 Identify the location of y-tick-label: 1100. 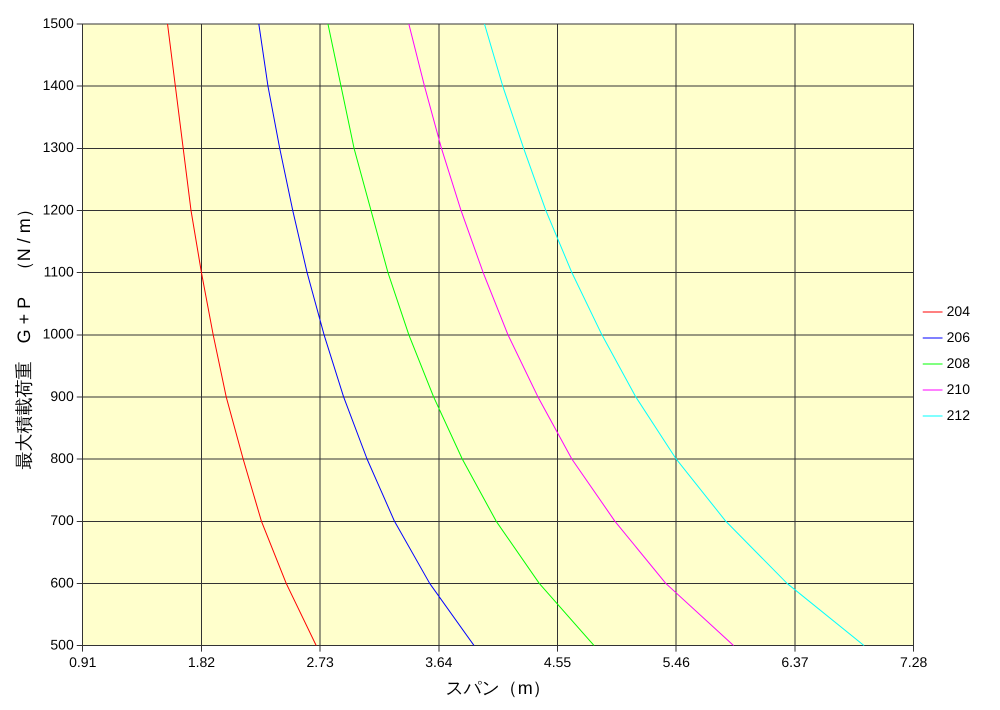
(59, 272).